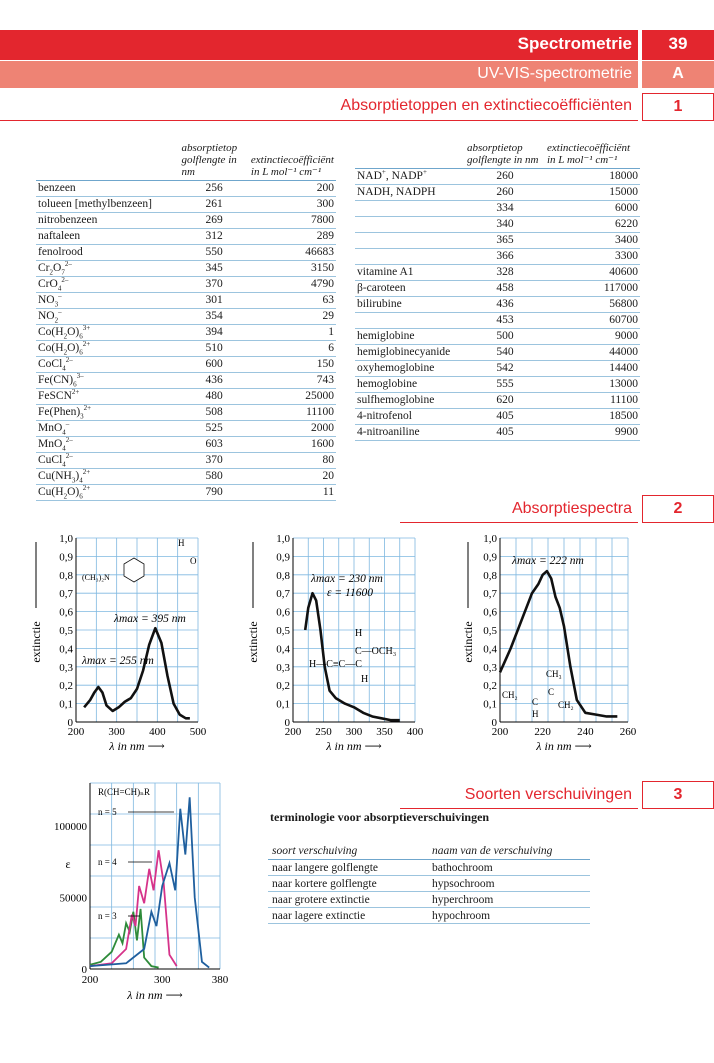  What do you see at coordinates (348, 867) in the screenshot?
I see `shift-type: naar langere golflengte` at bounding box center [348, 867].